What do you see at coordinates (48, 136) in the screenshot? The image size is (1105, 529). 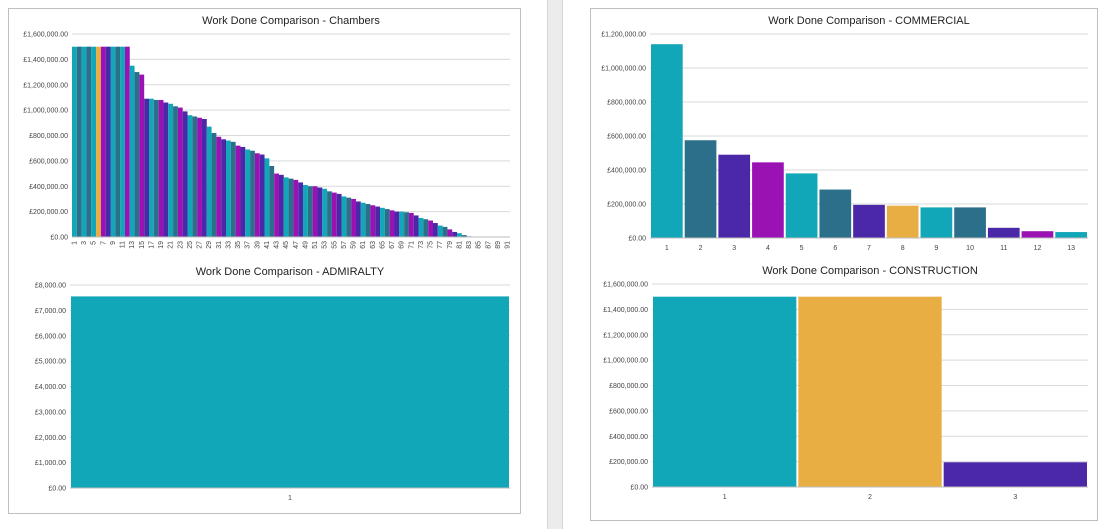 I see `chambers-y-tick-label: £800,000.00` at bounding box center [48, 136].